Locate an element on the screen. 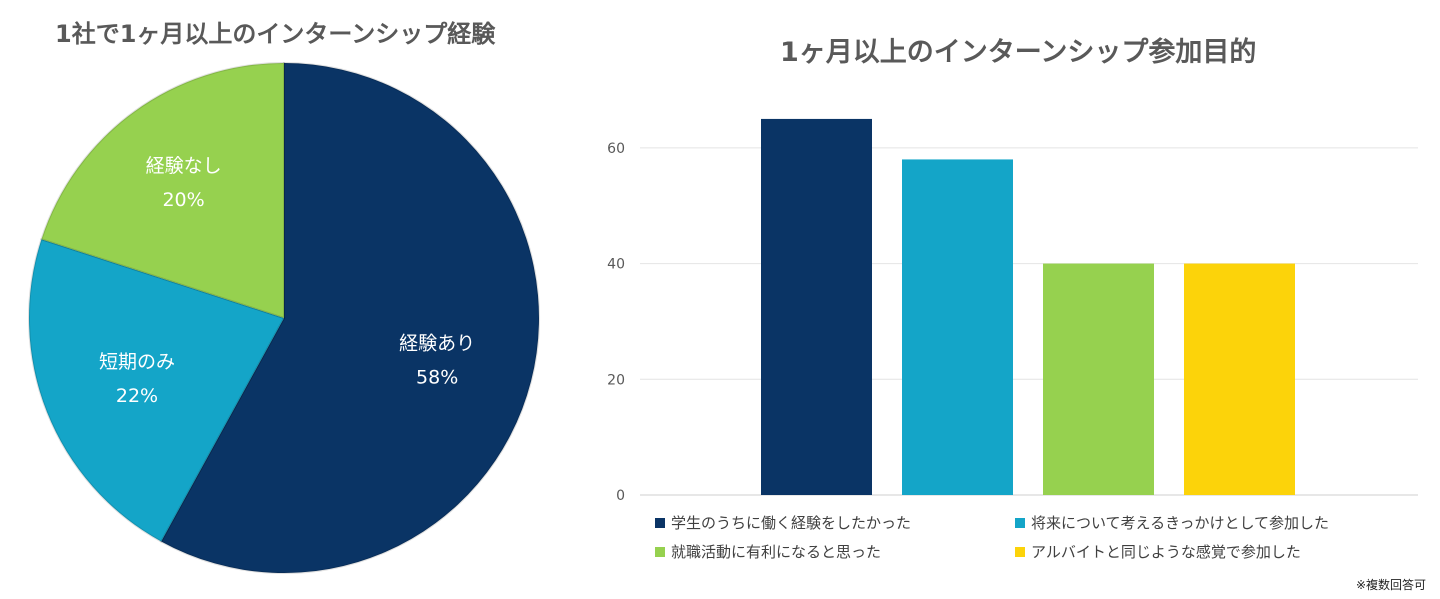 This screenshot has height=599, width=1440. y-tick-label: 20 is located at coordinates (616, 380).